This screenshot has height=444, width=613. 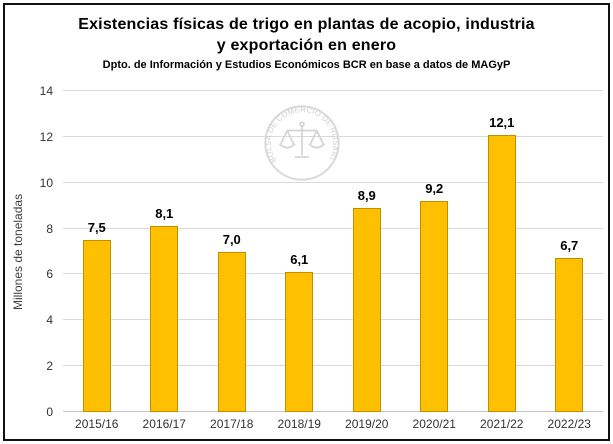 What do you see at coordinates (46, 182) in the screenshot?
I see `y-tick-label-10: 10` at bounding box center [46, 182].